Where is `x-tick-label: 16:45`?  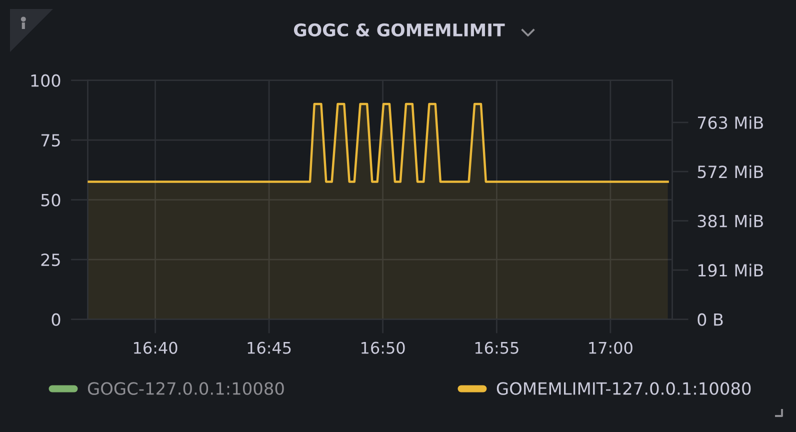 x-tick-label: 16:45 is located at coordinates (269, 348).